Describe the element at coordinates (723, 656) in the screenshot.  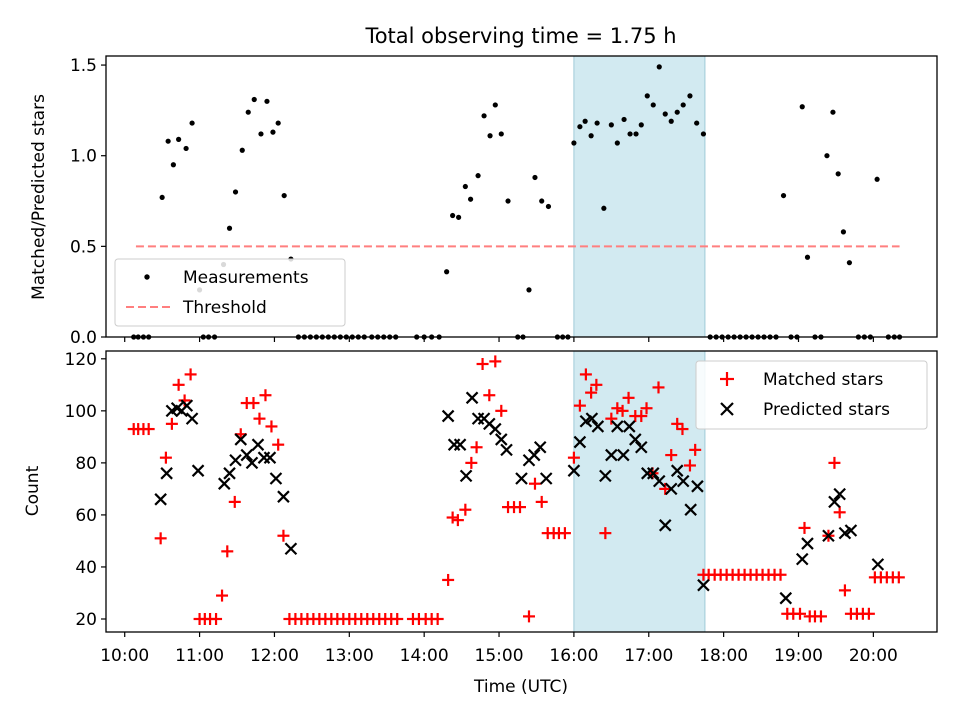
I see `x-tick-label: 18:00` at that location.